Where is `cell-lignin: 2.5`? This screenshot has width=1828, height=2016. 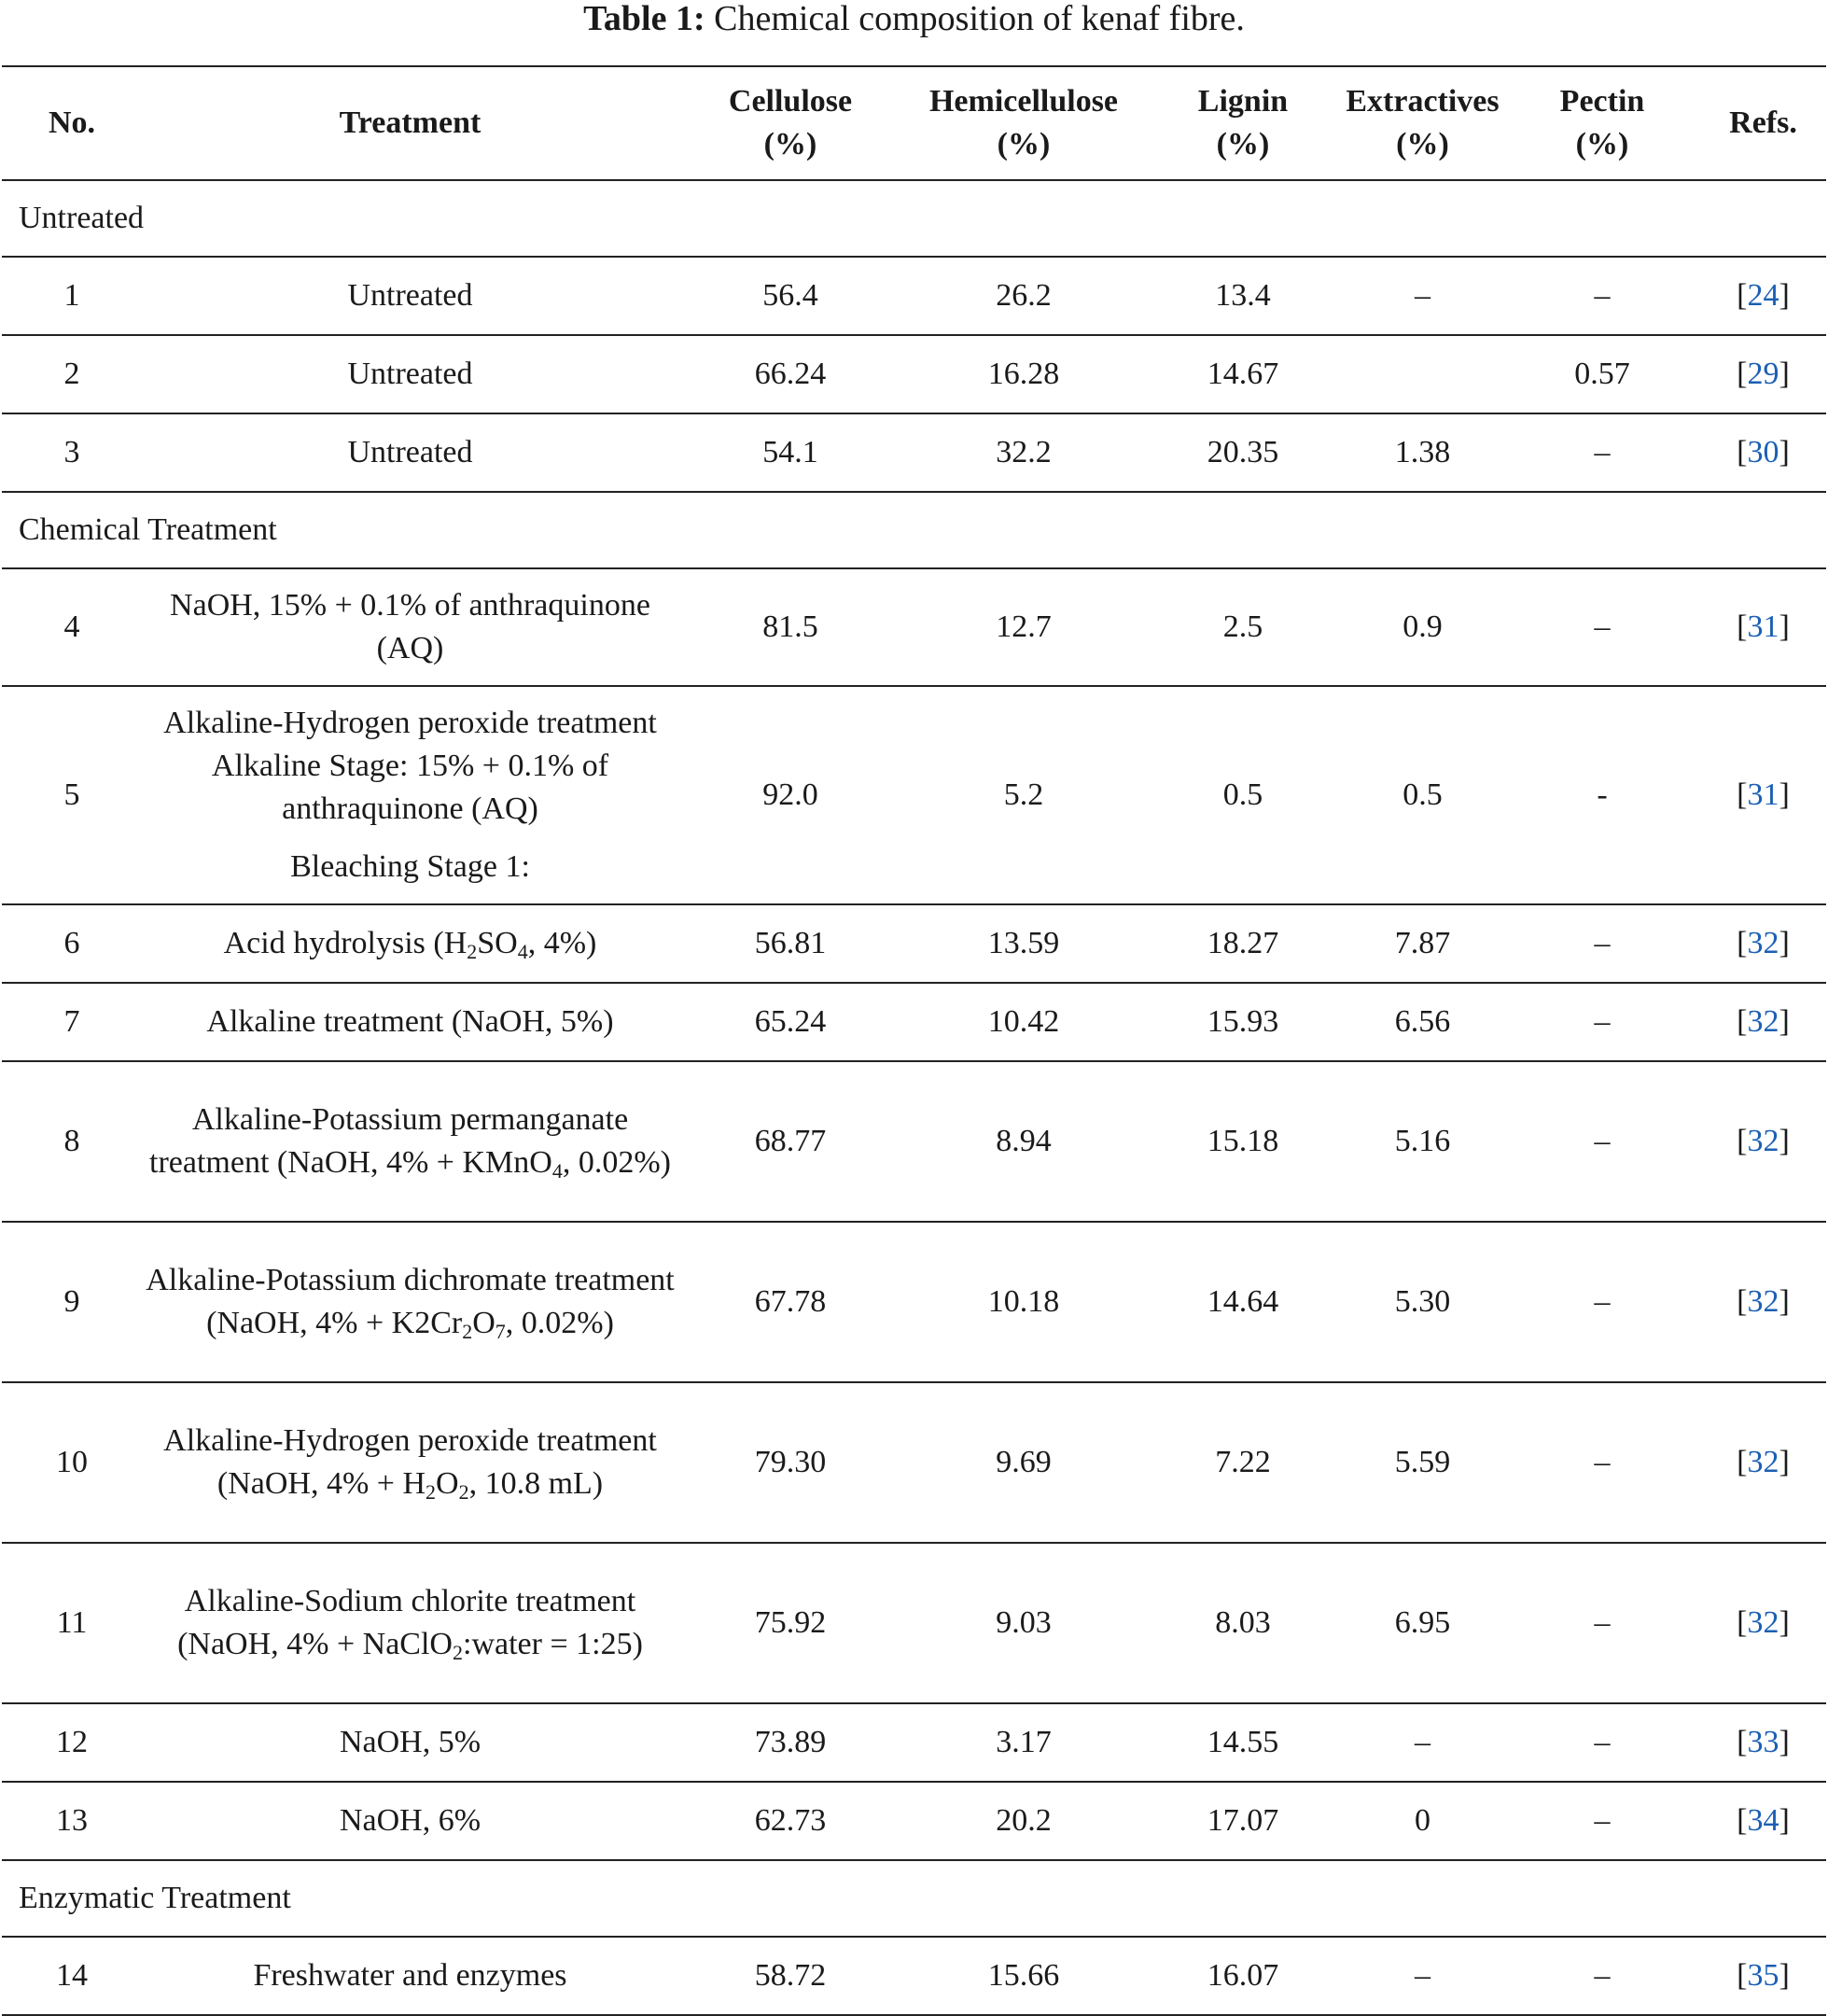 cell-lignin: 2.5 is located at coordinates (1243, 627).